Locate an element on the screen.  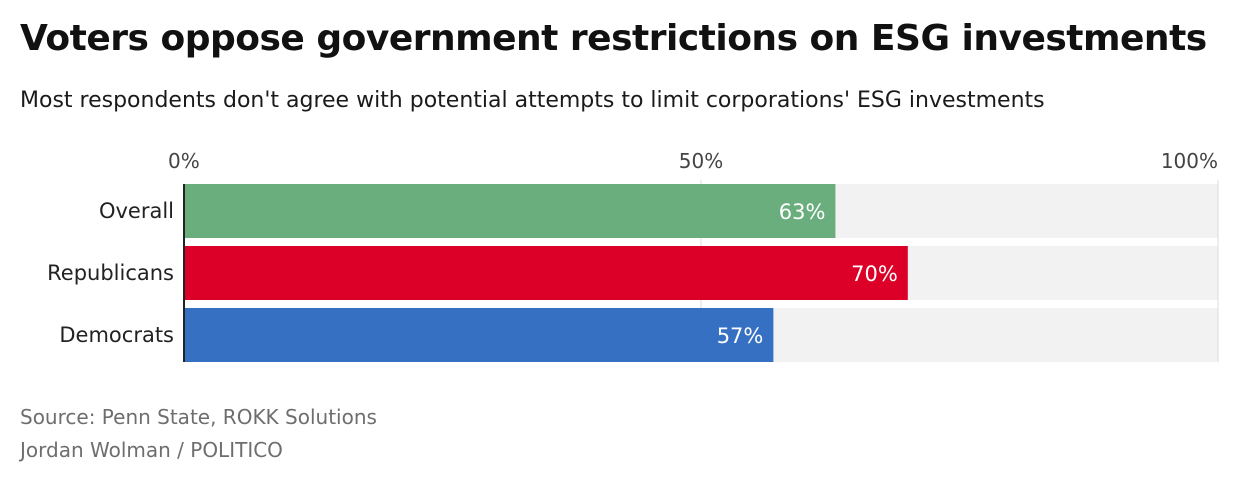
category-label: Democrats is located at coordinates (116, 335).